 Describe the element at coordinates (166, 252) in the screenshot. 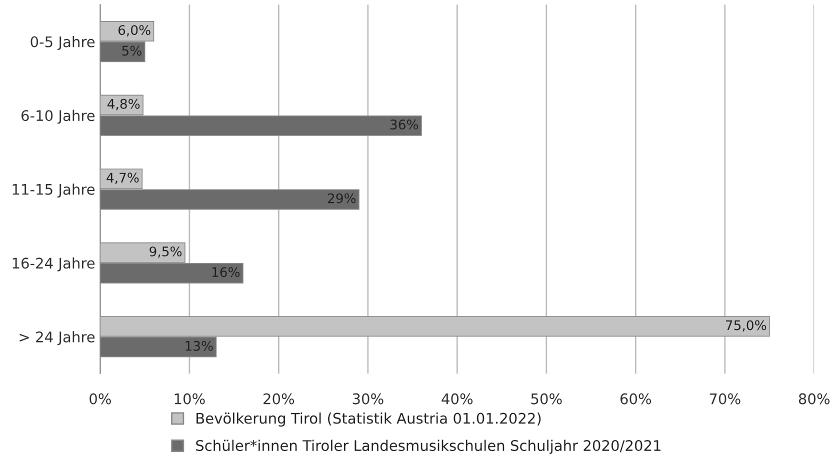

I see `data-label: 9,5%` at that location.